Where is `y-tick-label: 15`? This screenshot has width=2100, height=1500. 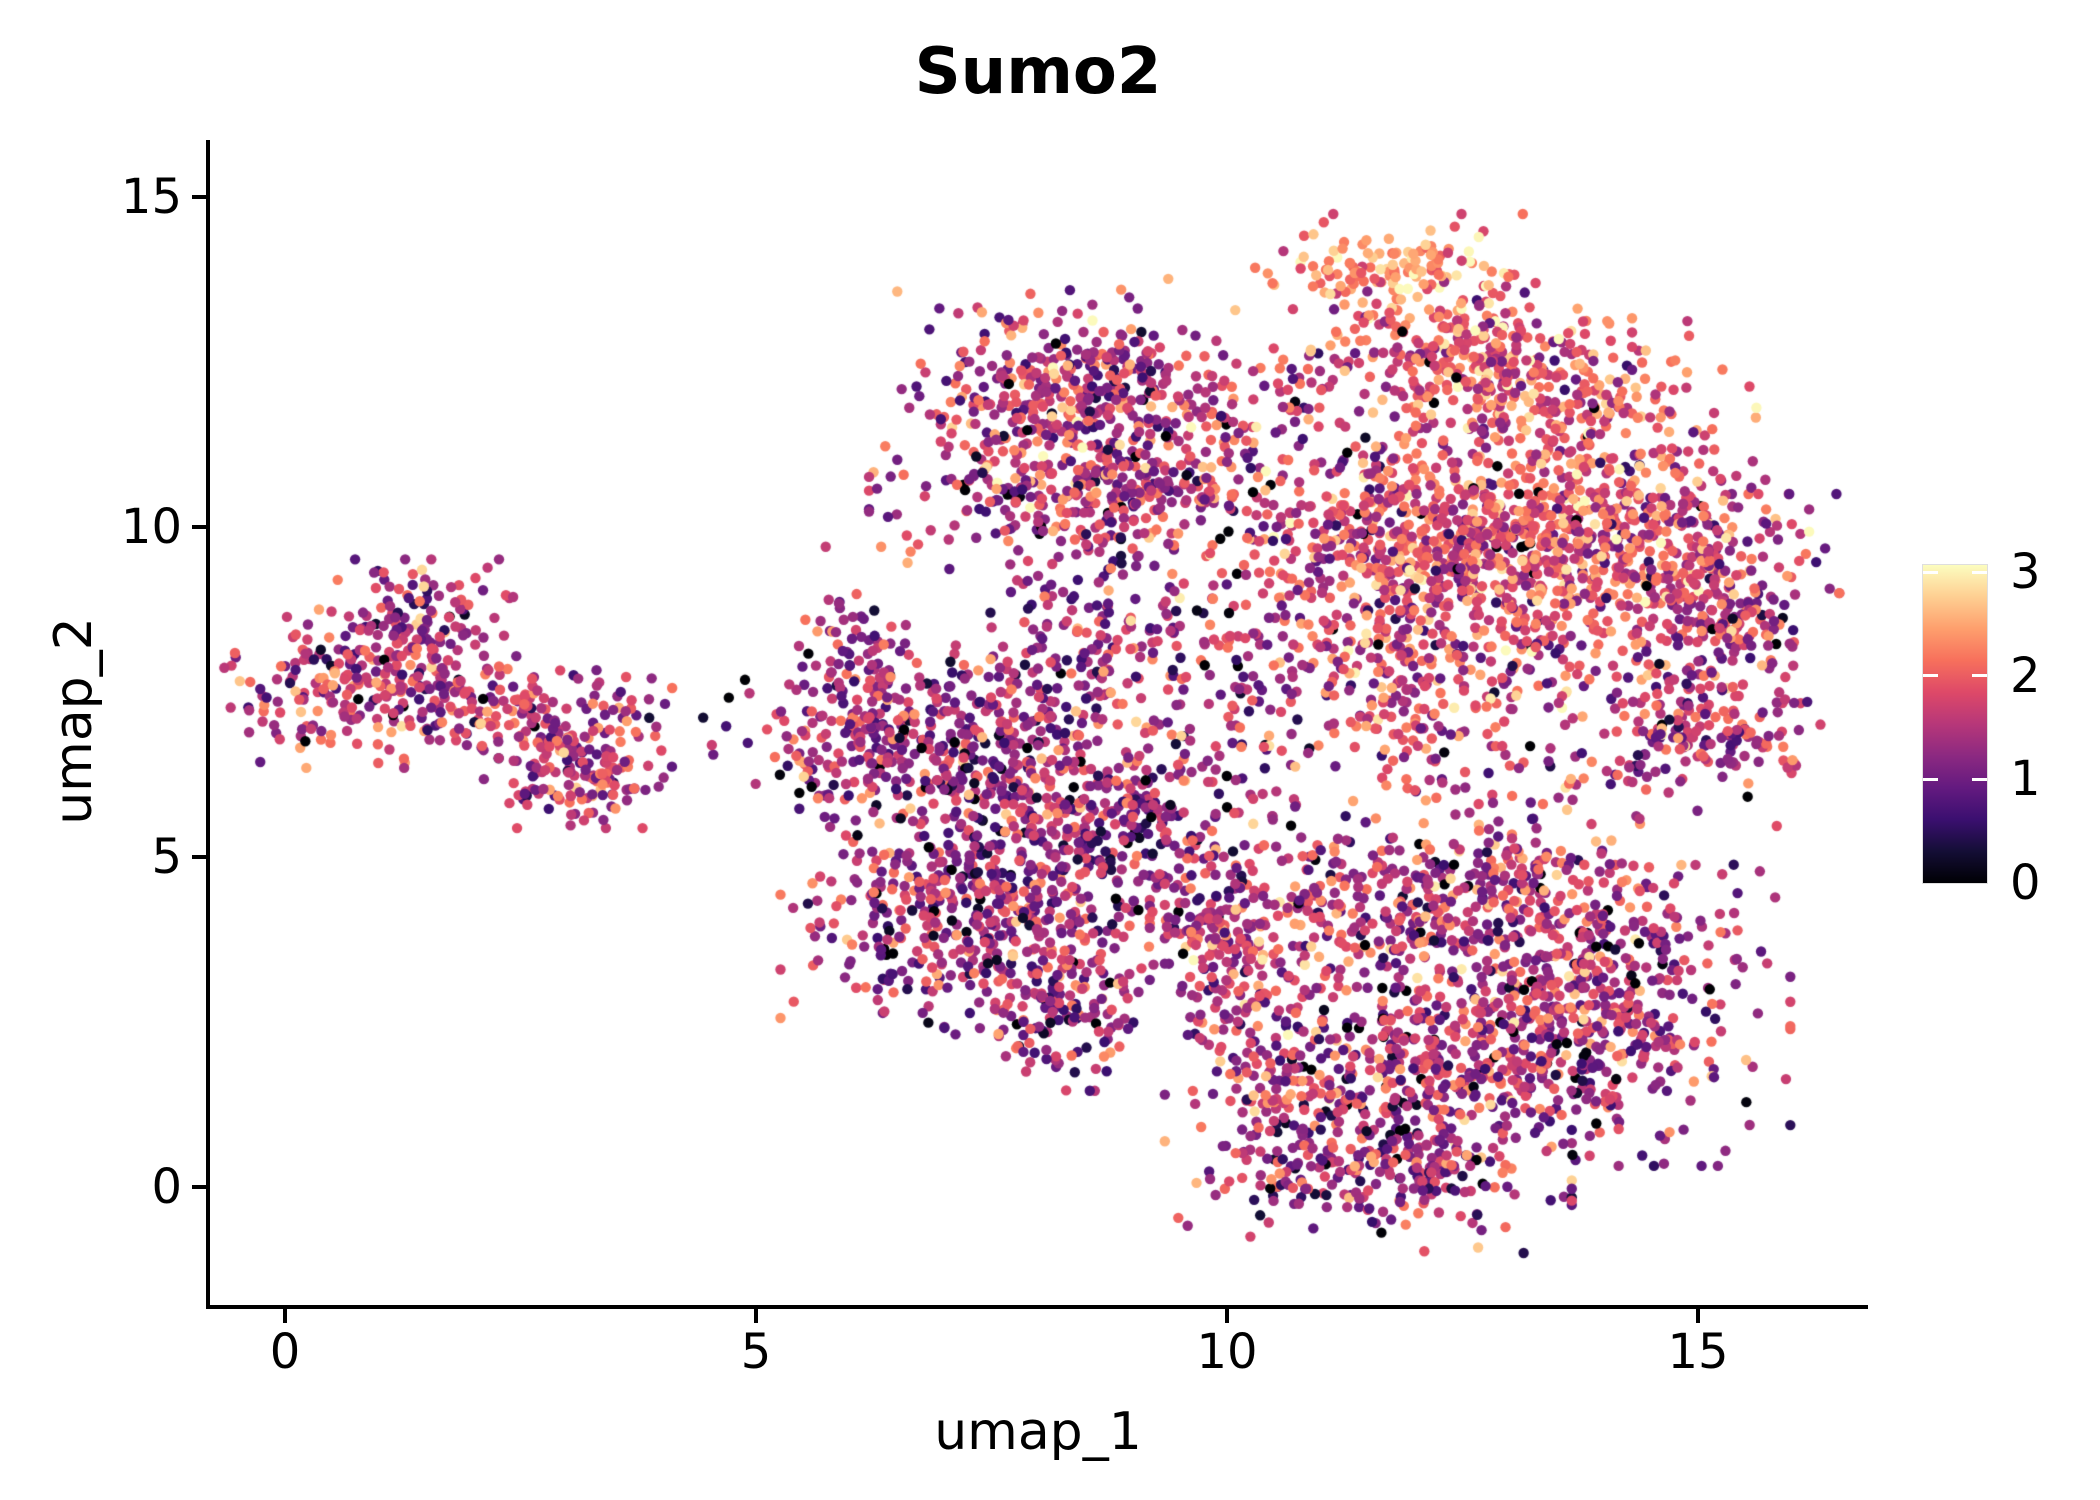 y-tick-label: 15 is located at coordinates (151, 197).